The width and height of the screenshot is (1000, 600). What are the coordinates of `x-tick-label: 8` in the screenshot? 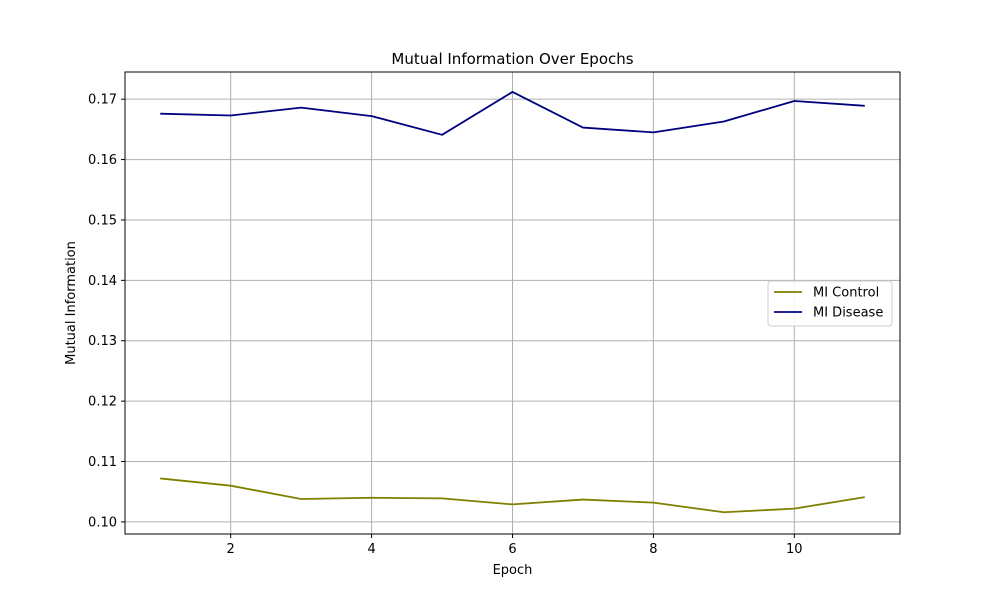 It's located at (653, 549).